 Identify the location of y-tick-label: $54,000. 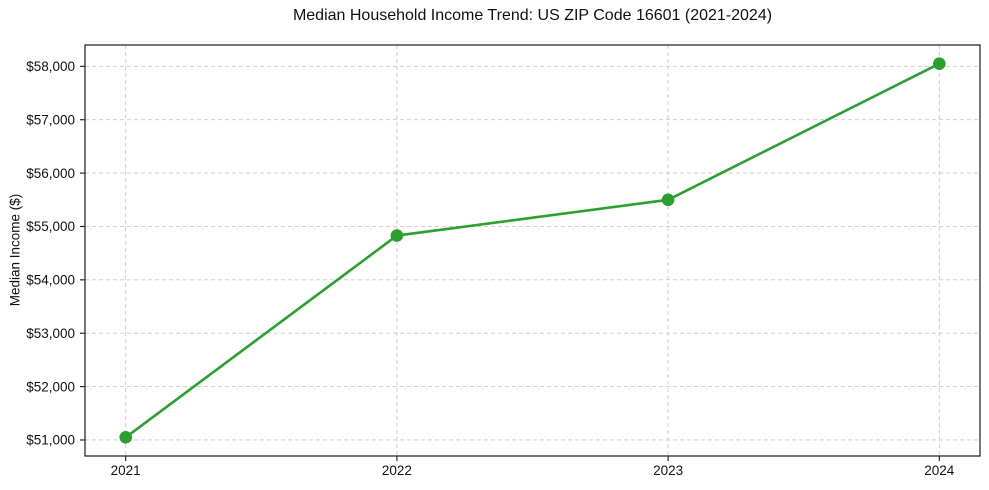
(50, 280).